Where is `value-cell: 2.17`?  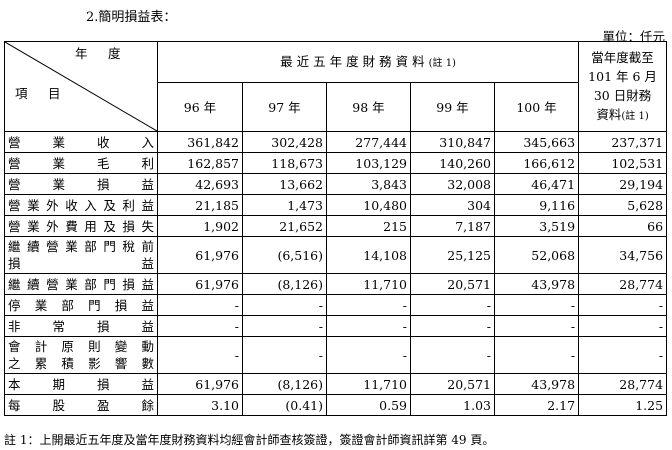 value-cell: 2.17 is located at coordinates (536, 405).